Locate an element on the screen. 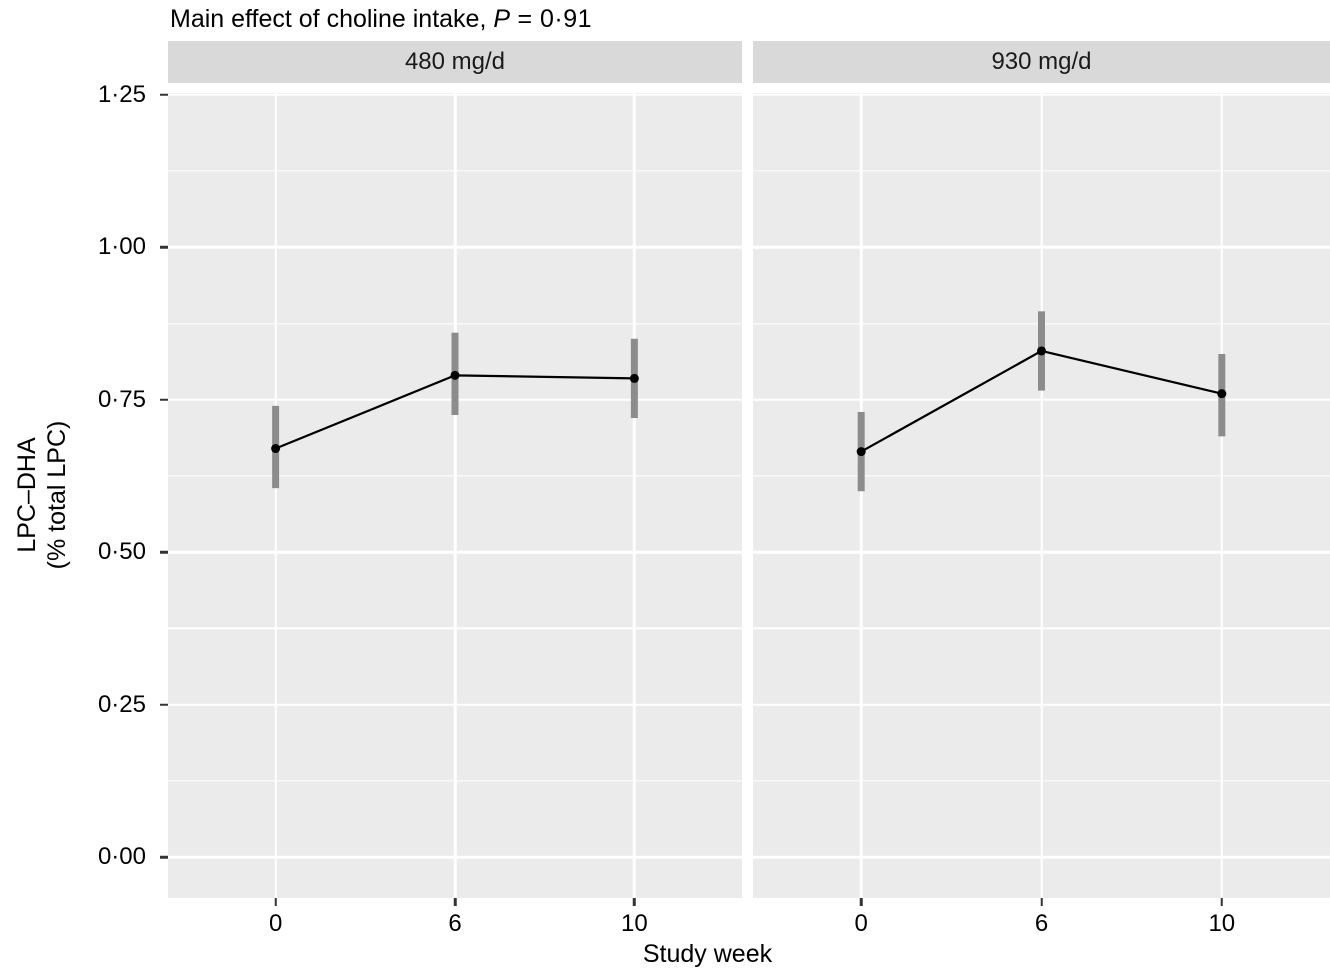  x-axis-480mgd: 0 6 10 is located at coordinates (455, 921).